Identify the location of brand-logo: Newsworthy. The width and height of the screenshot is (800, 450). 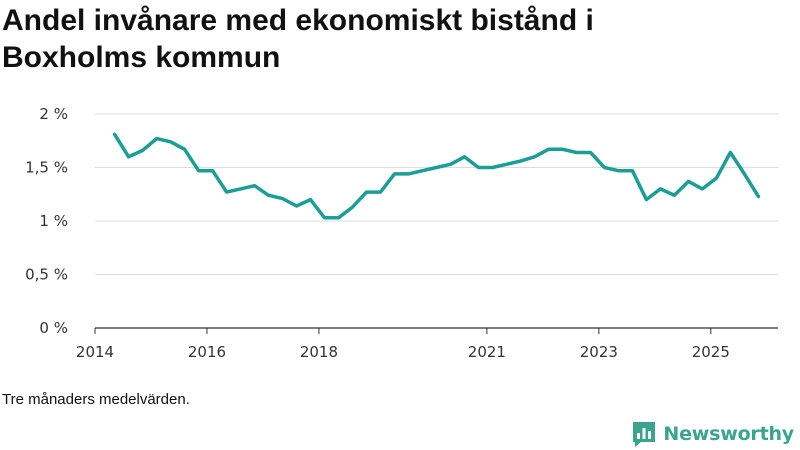
(712, 434).